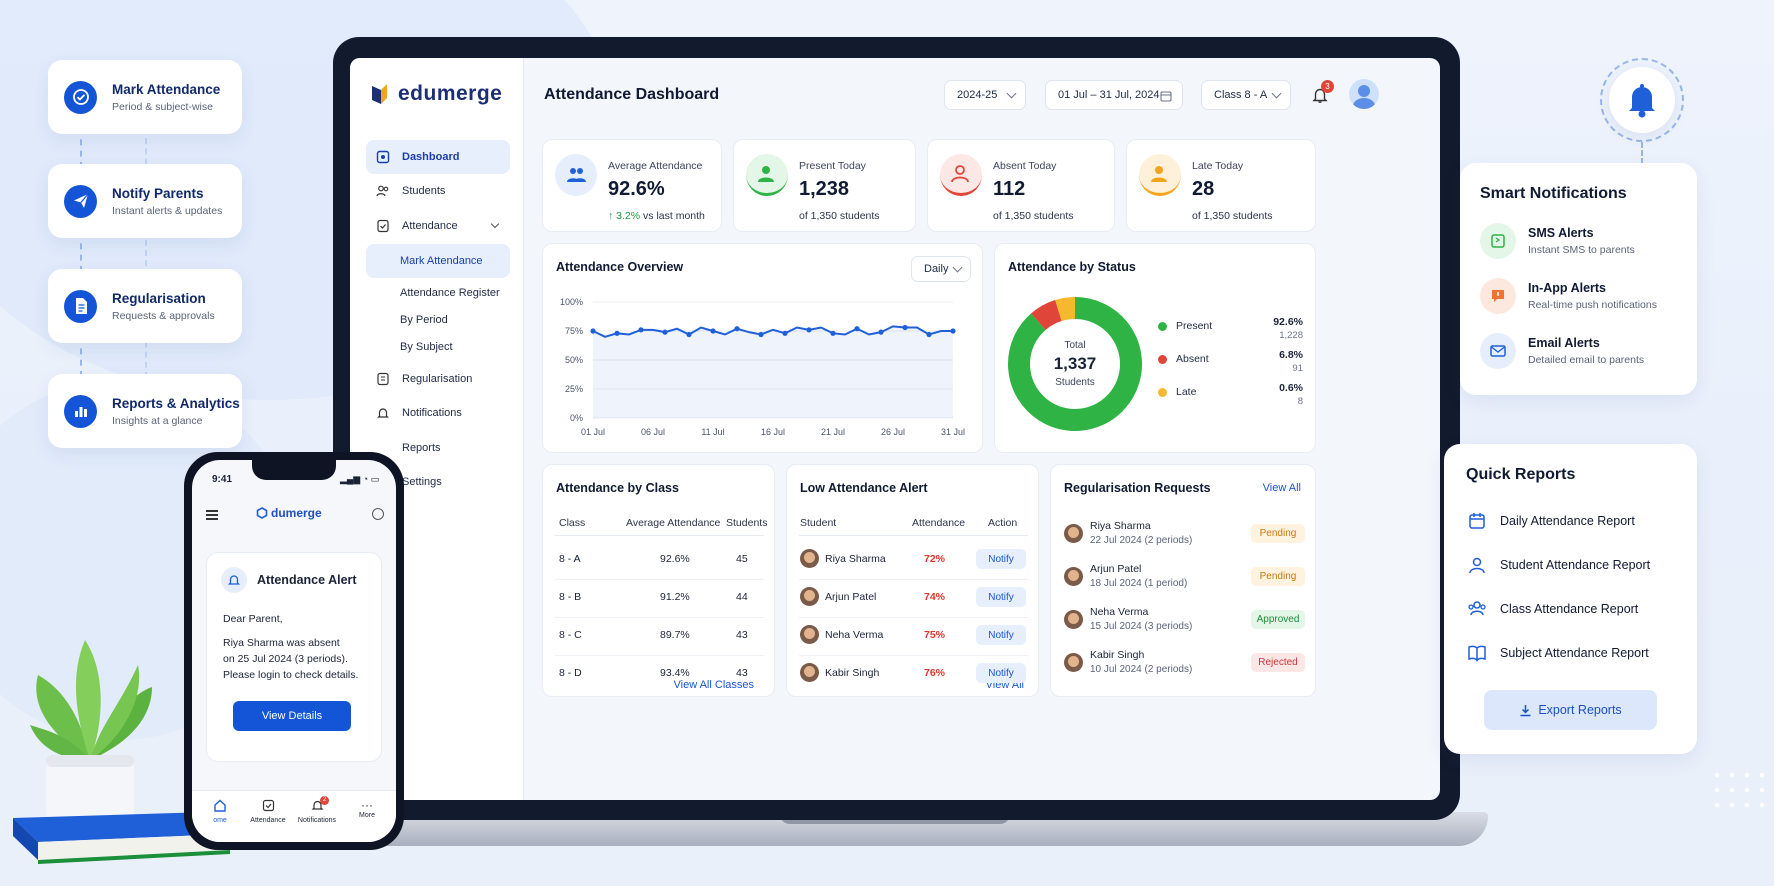 The image size is (1774, 886). What do you see at coordinates (1557, 241) in the screenshot?
I see `sms-alerts-item: SMS Alerts Instant SMS to parents` at bounding box center [1557, 241].